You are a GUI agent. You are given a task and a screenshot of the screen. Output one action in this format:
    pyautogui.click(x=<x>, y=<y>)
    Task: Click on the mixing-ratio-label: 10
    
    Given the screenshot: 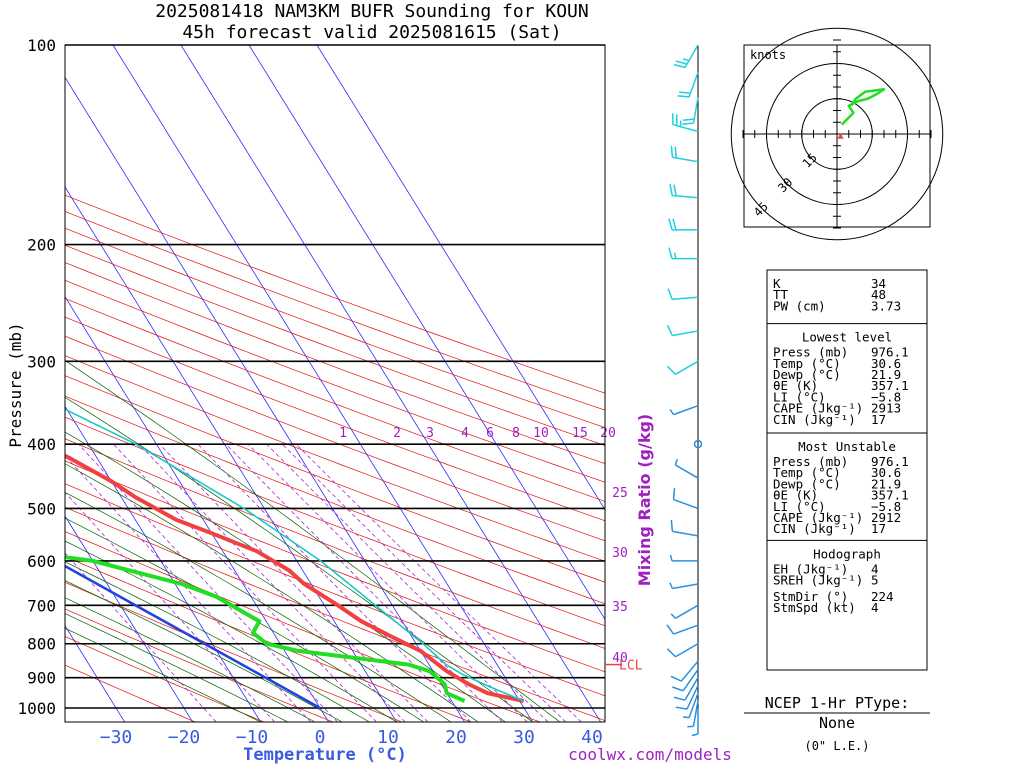 What is the action you would take?
    pyautogui.click(x=541, y=433)
    